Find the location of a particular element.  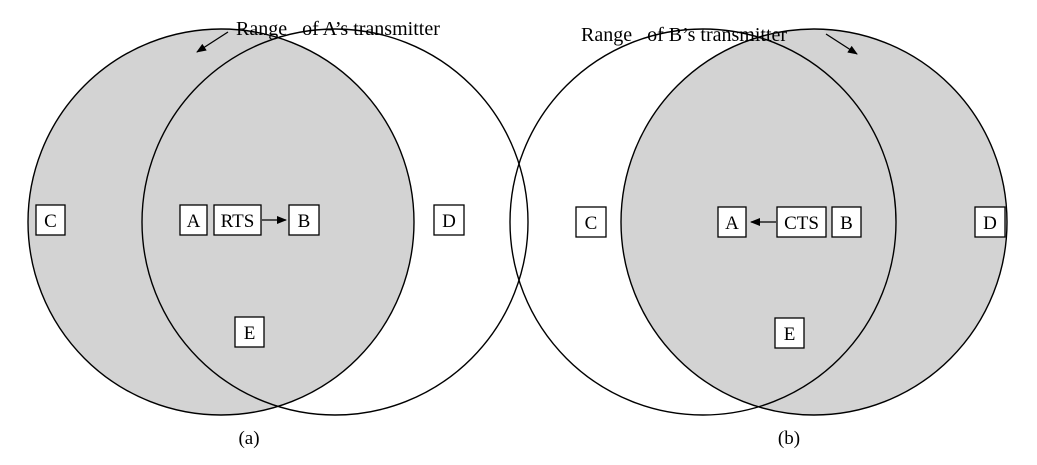

range-b-pointer-arrow is located at coordinates (841, 44).